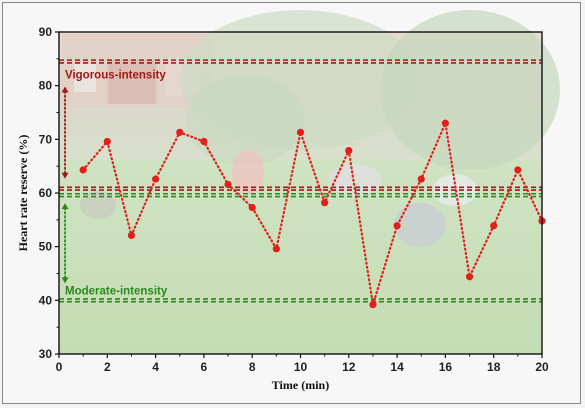 This screenshot has width=585, height=408. I want to click on y-tick-label-80: 80, so click(46, 86).